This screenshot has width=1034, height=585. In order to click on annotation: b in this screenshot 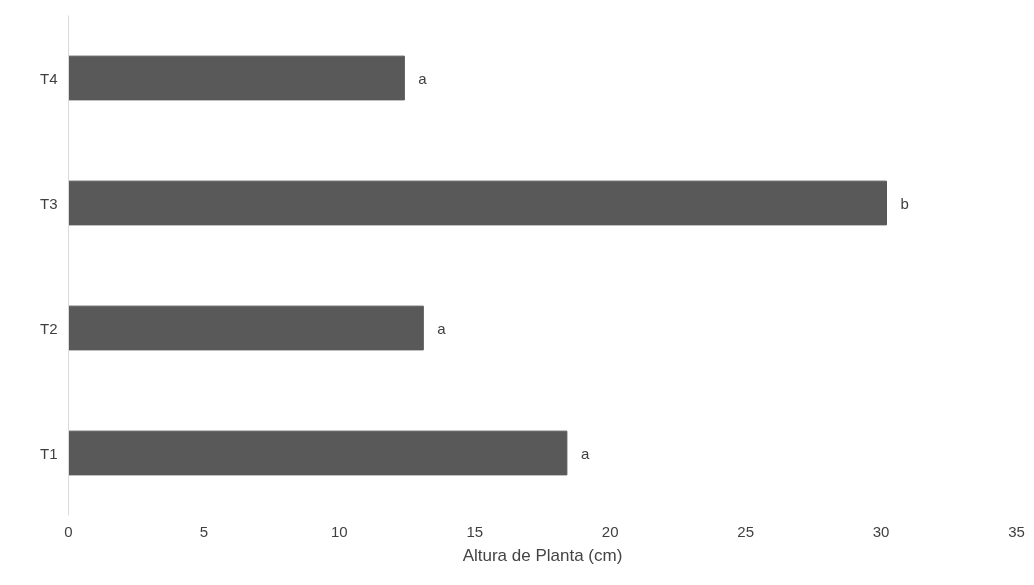, I will do `click(904, 203)`.